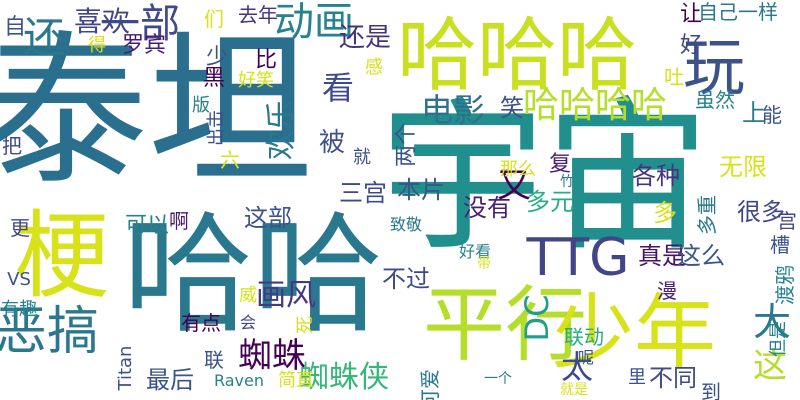  What do you see at coordinates (281, 130) in the screenshot?
I see `word-55: 欢乐` at bounding box center [281, 130].